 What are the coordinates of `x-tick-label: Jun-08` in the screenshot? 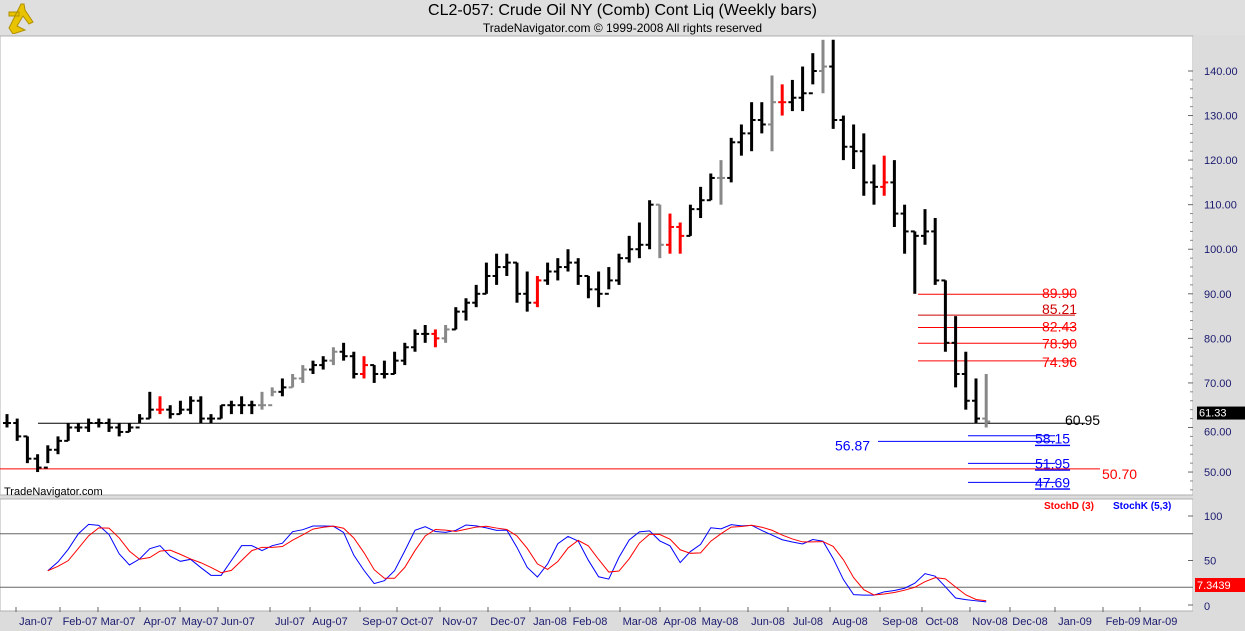 It's located at (768, 622).